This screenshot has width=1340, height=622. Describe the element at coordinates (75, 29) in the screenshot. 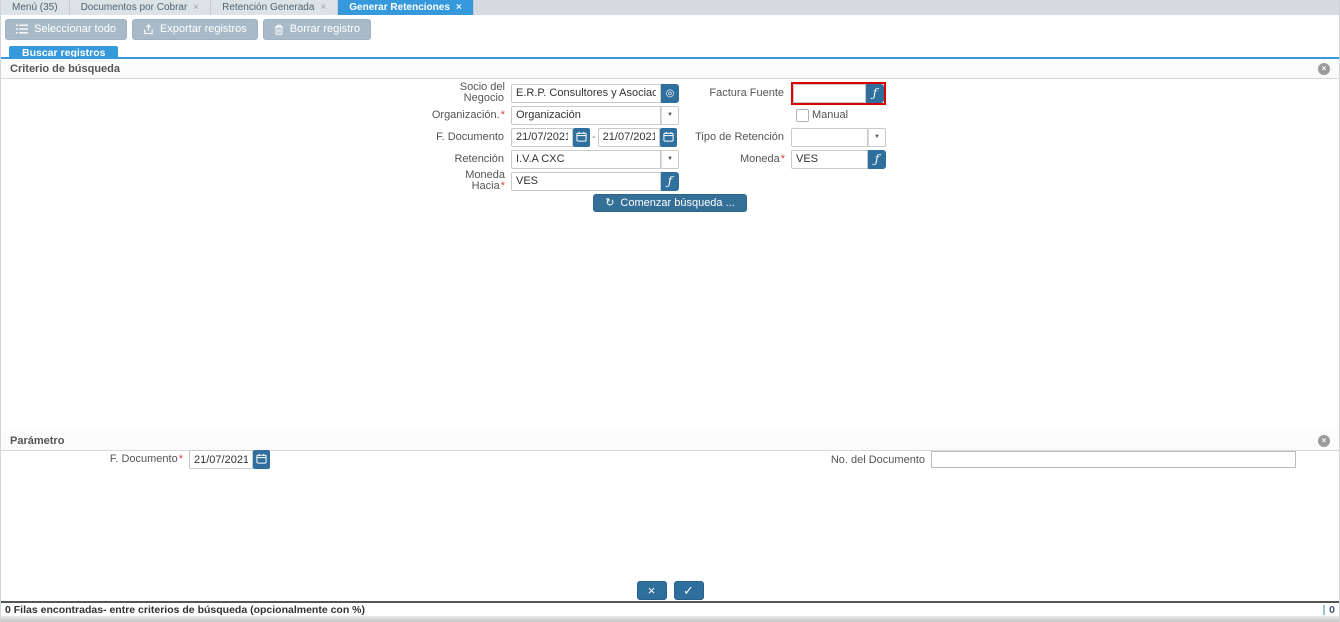

I see `button-label: Seleccionar todo` at that location.